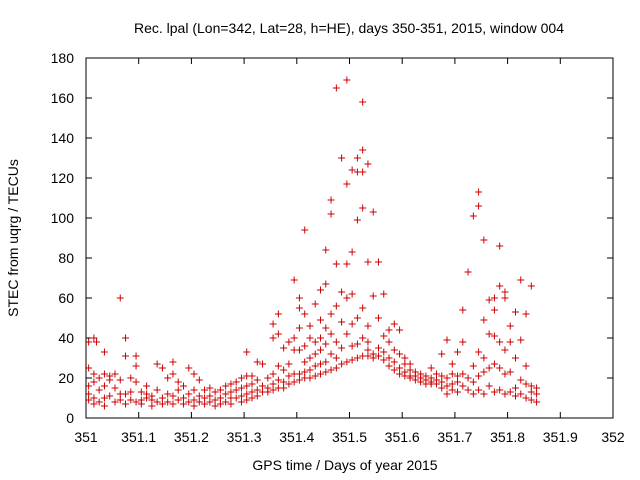 This screenshot has width=640, height=480. I want to click on x-tick-label: 351.6, so click(402, 437).